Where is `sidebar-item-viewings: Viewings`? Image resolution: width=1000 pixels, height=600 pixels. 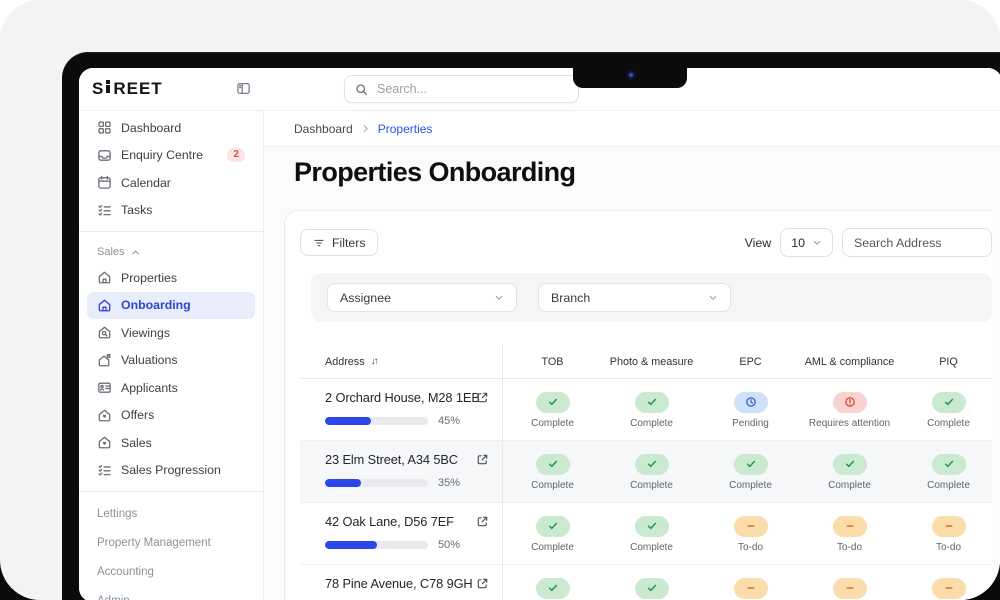 sidebar-item-viewings: Viewings is located at coordinates (171, 333).